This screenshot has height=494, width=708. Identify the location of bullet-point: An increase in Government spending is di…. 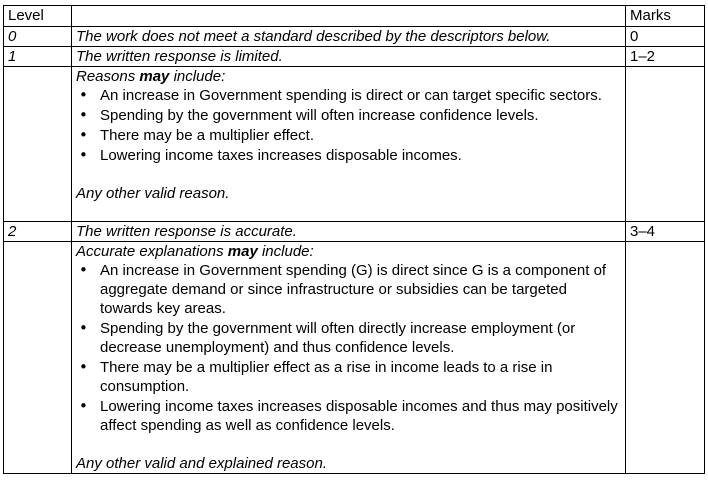
(349, 95).